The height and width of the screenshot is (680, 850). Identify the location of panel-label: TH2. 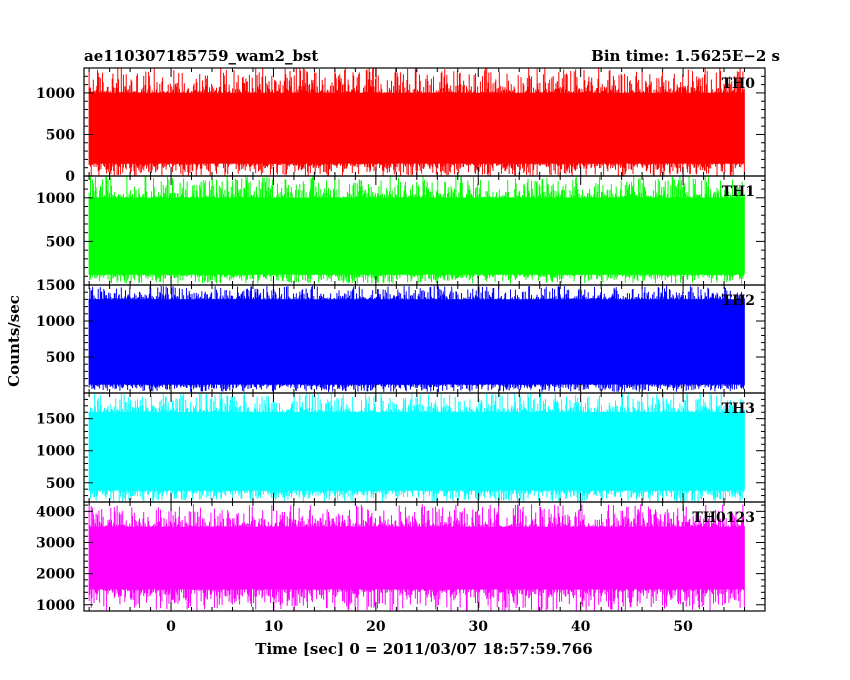
(738, 301).